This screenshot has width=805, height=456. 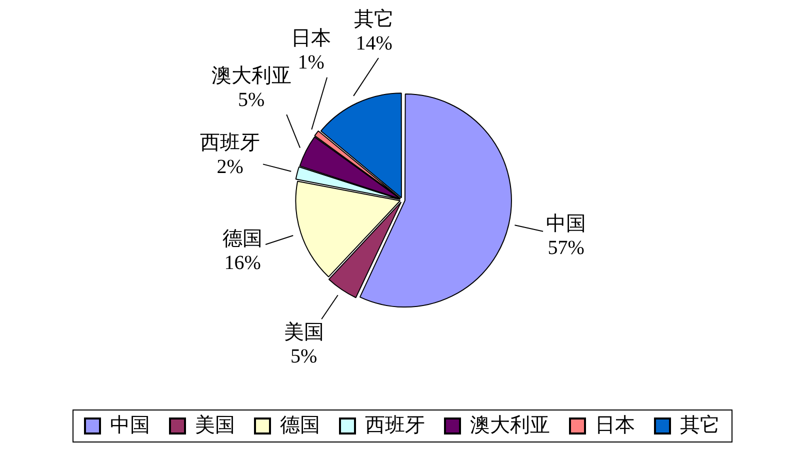 I want to click on legend-label: 西班牙, so click(x=395, y=425).